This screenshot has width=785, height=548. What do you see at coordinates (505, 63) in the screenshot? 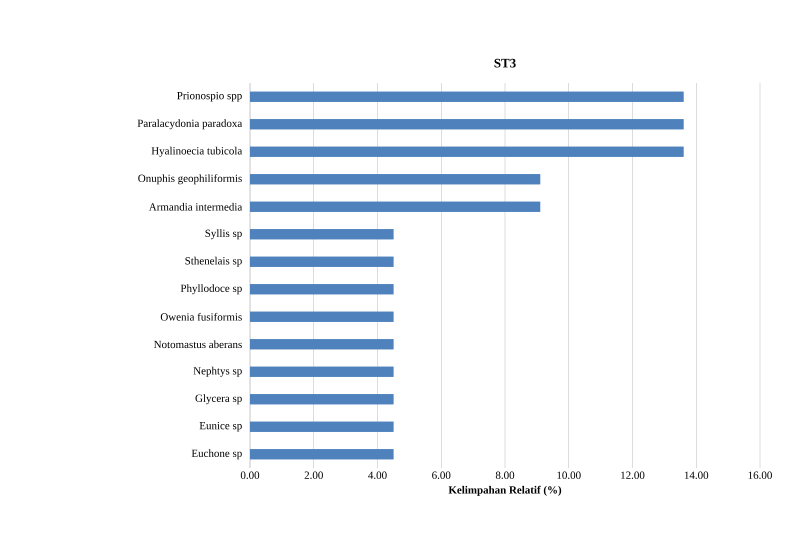
I see `chart-title: ST3` at bounding box center [505, 63].